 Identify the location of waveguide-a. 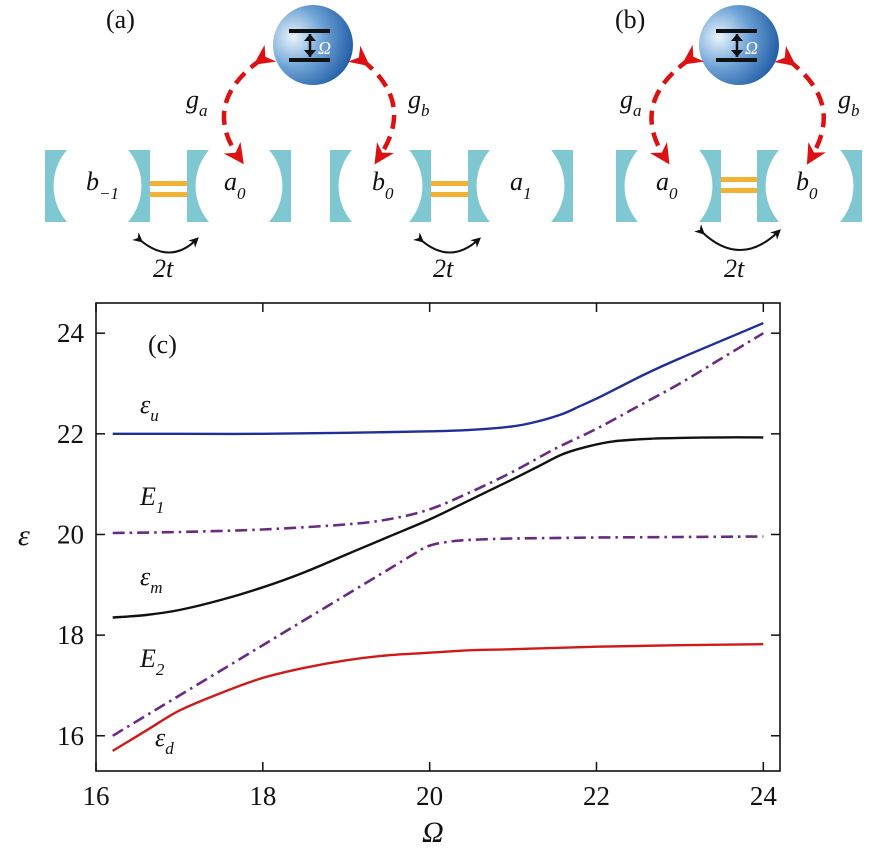
(309, 189).